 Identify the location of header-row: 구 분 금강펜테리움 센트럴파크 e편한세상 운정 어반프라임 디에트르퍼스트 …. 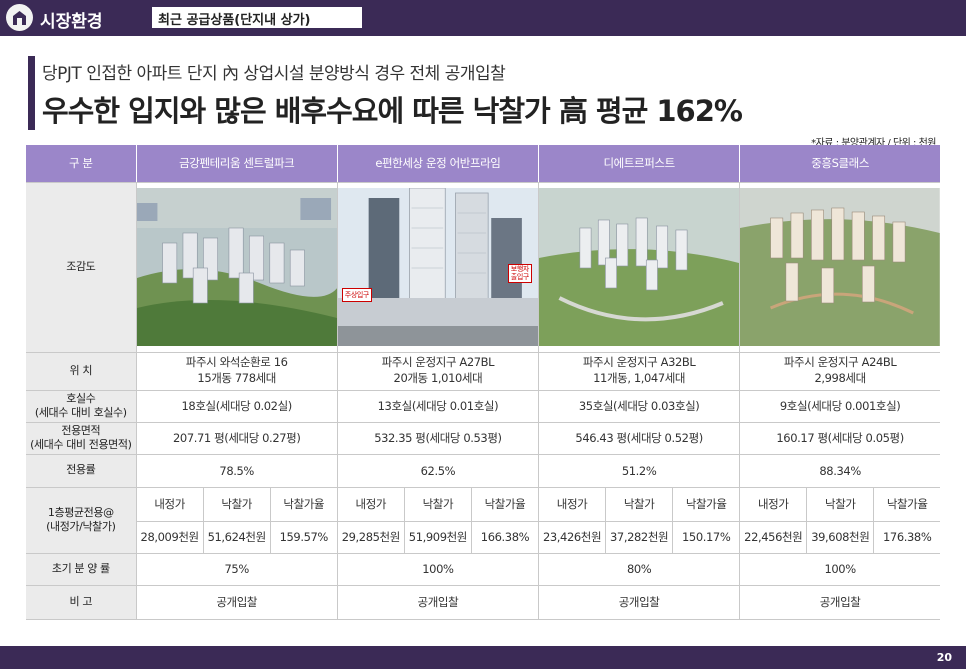
(483, 164).